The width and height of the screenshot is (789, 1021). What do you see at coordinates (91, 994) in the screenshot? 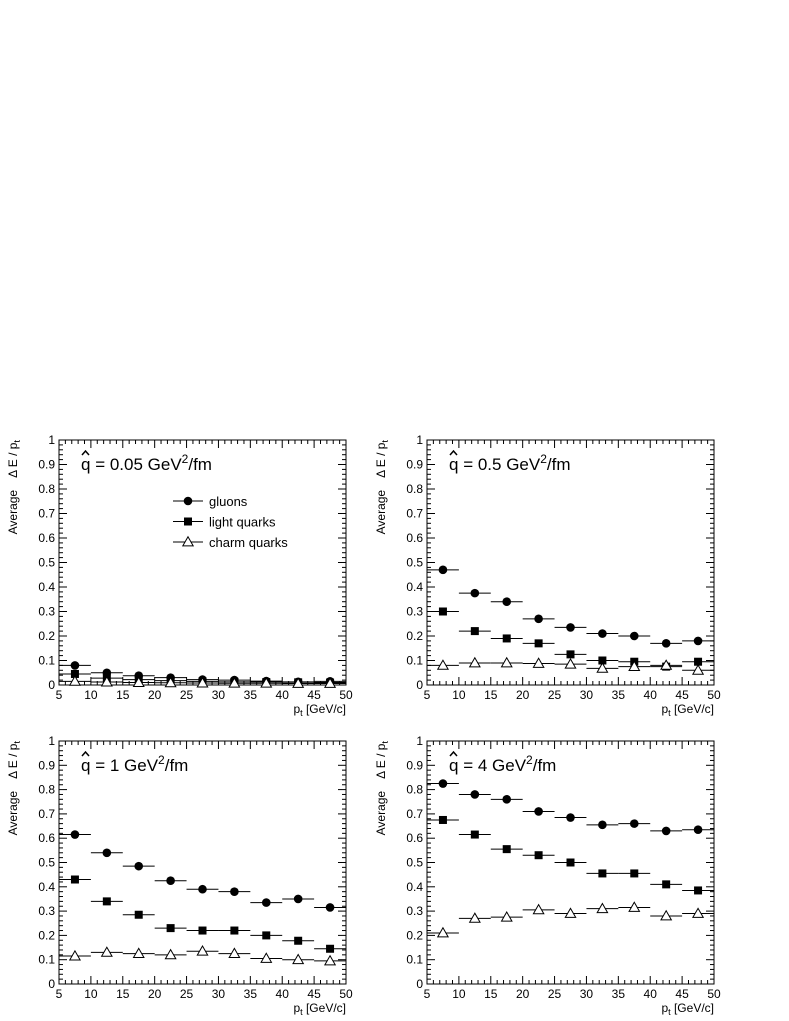
I see `x-tick-label: 10` at bounding box center [91, 994].